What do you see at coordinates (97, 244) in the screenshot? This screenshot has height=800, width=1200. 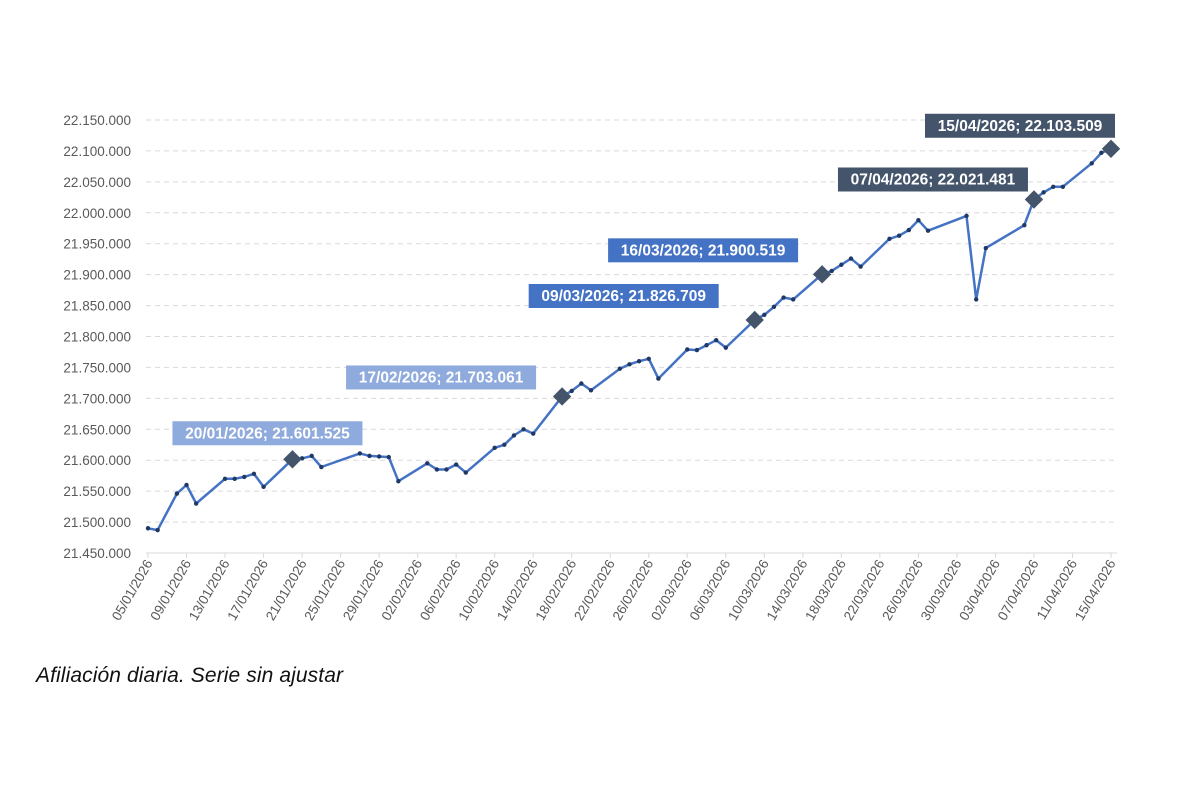 I see `y-tick-label: 21.950.000` at bounding box center [97, 244].